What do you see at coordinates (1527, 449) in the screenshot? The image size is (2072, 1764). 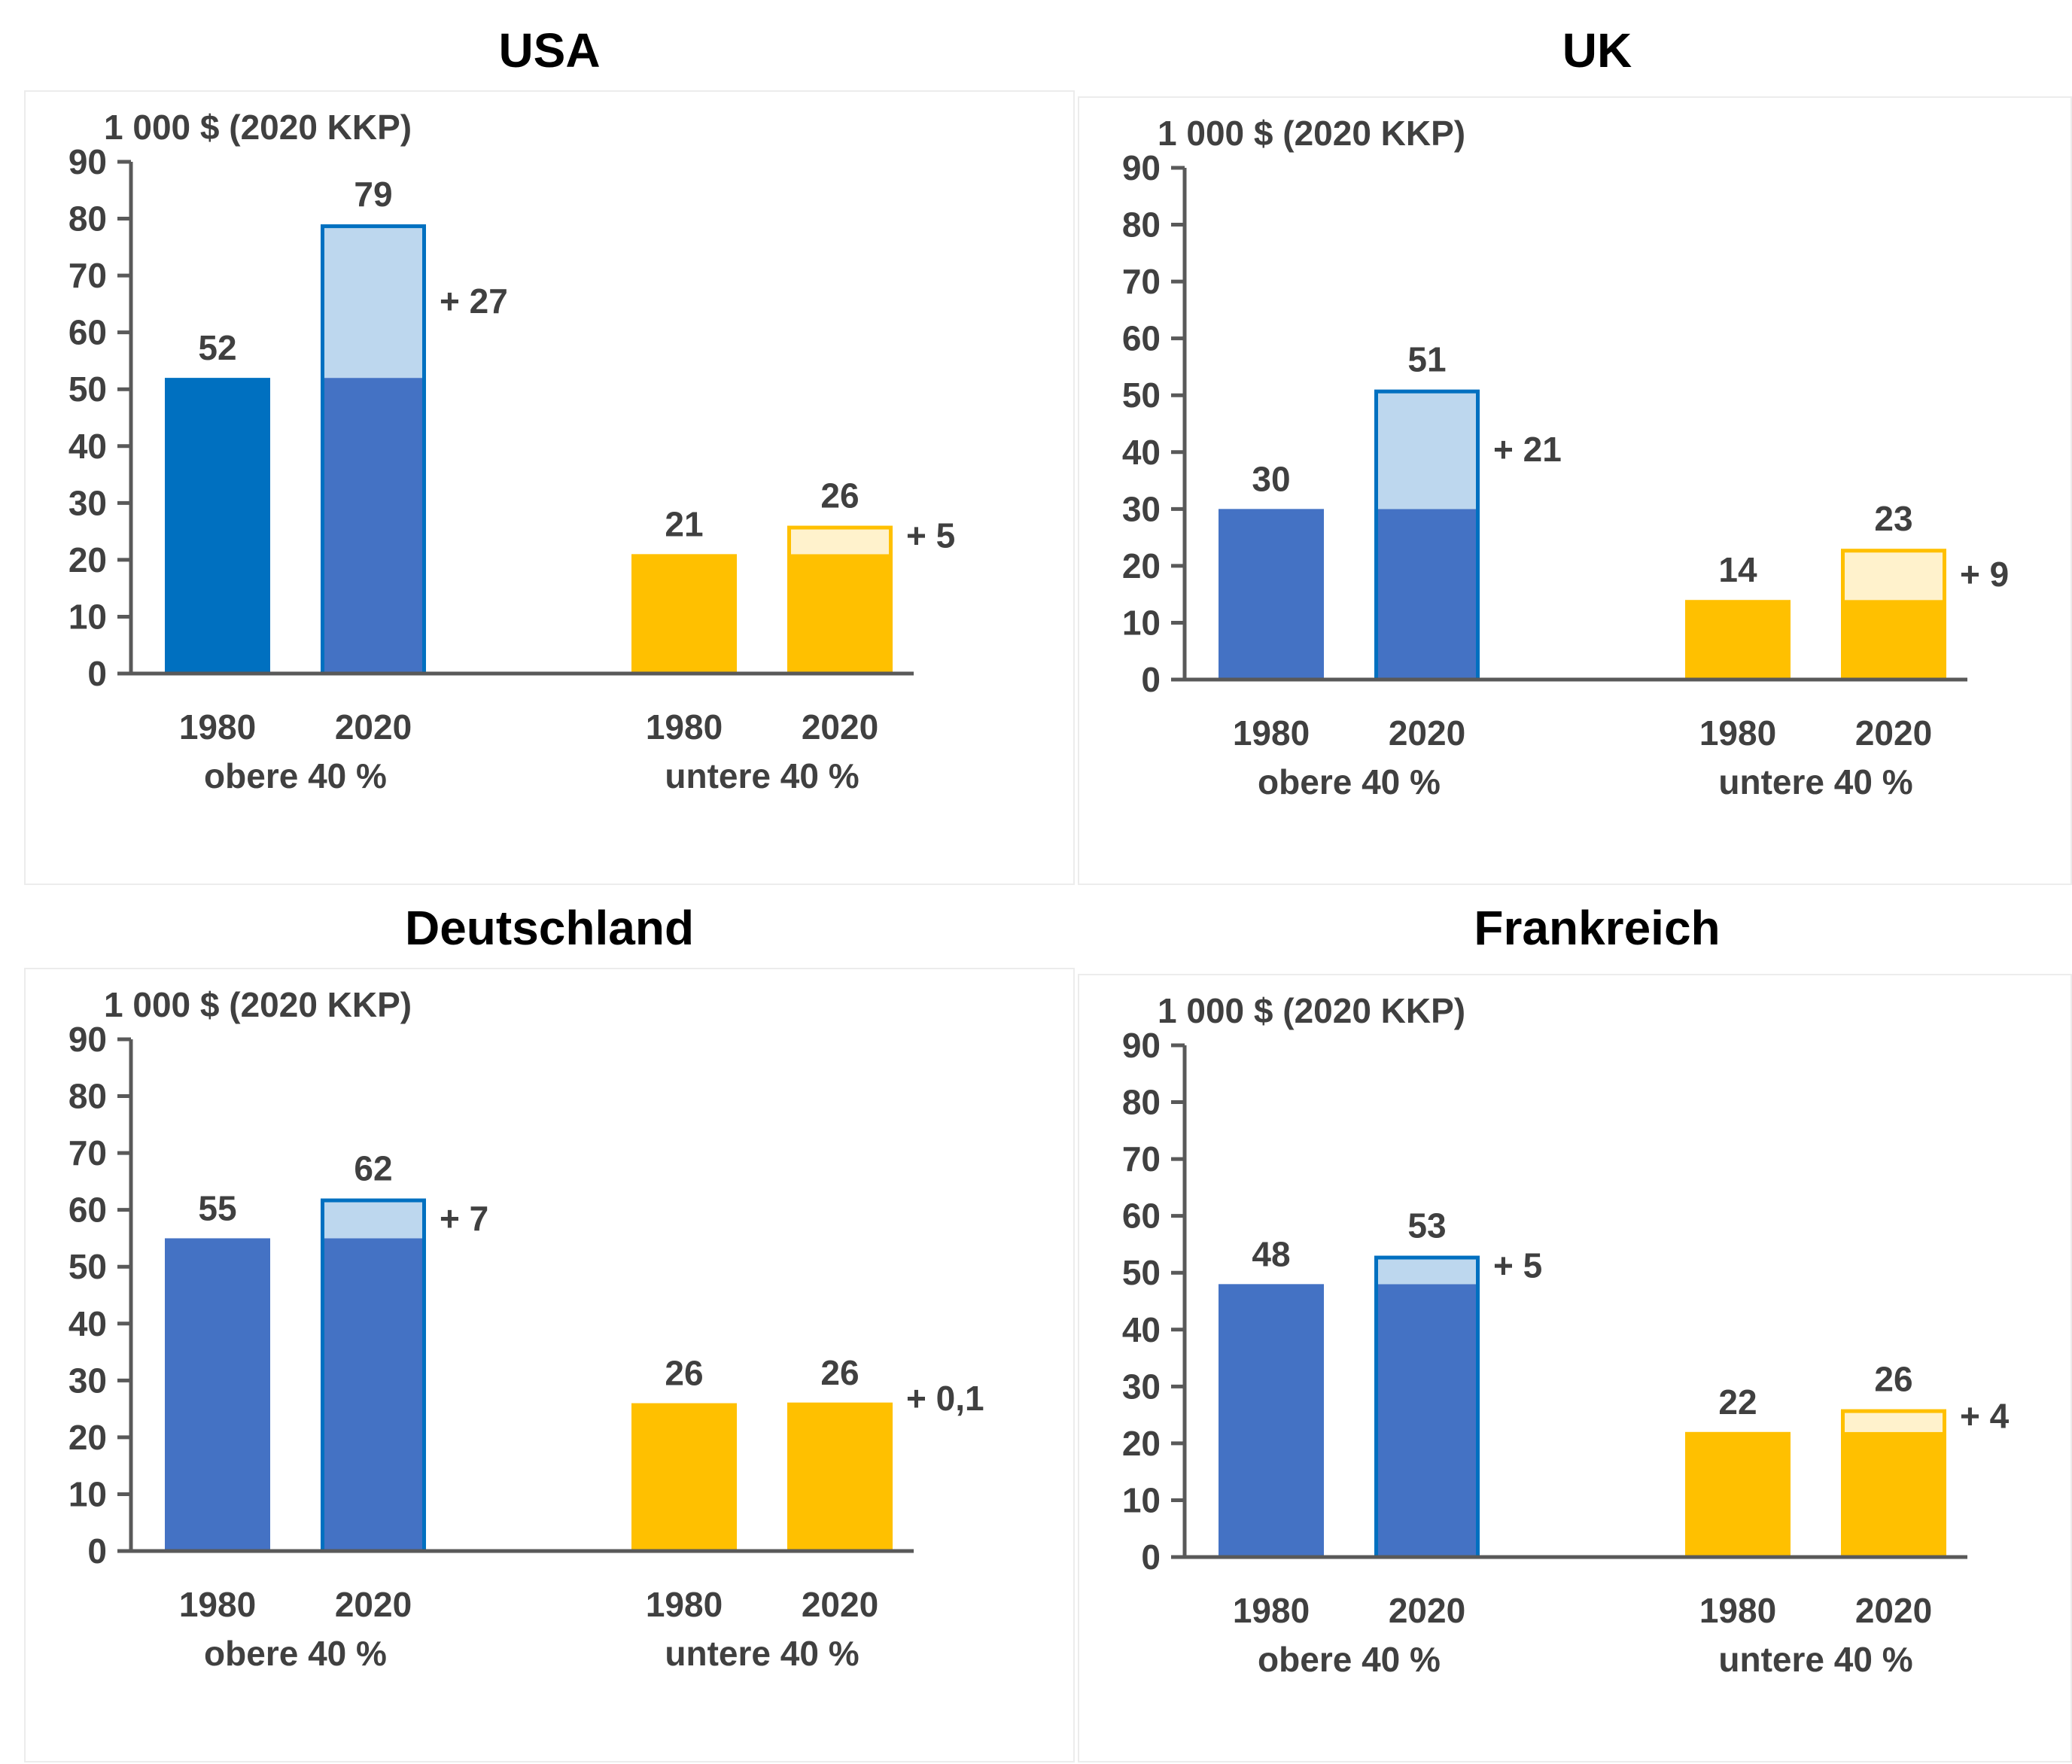 I see `bar-delta-label: + 21` at bounding box center [1527, 449].